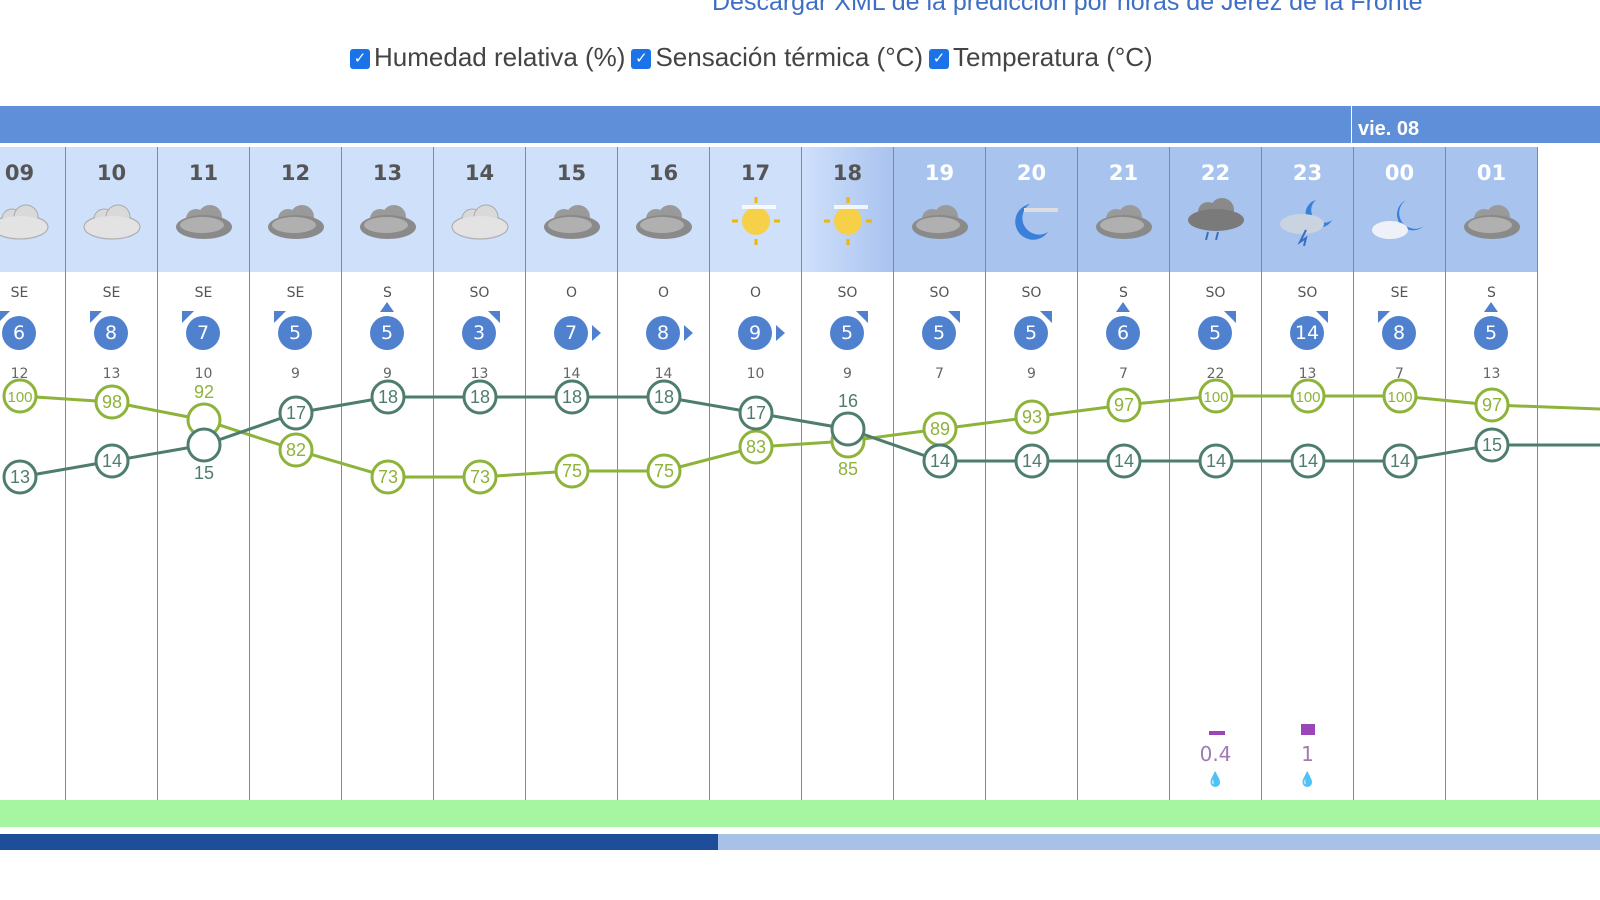 The height and width of the screenshot is (900, 1600). I want to click on hour-header: 20, so click(1031, 209).